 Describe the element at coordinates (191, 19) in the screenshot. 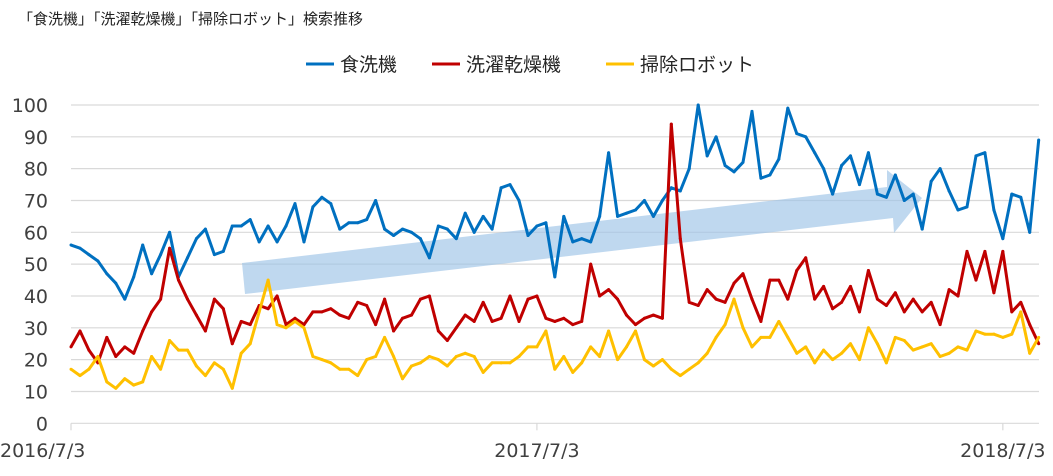

I see `chart-title: 「食洗機」「洗濯乾燥機」「掃除ロボット」検索推移` at that location.